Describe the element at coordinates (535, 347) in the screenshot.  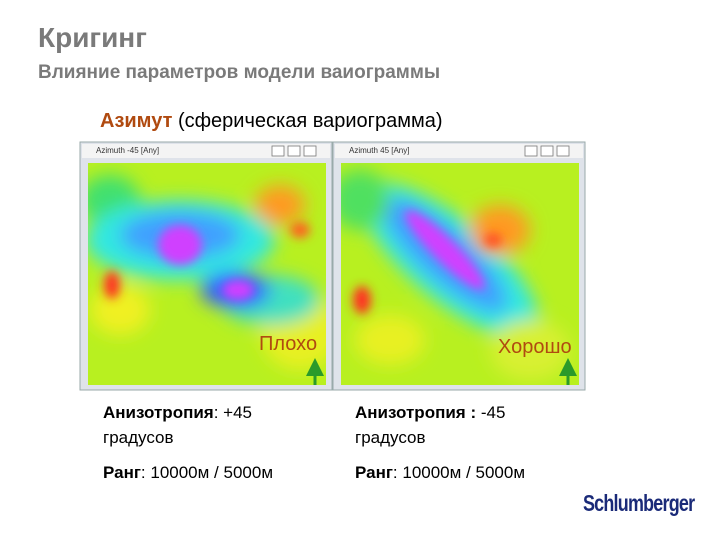
I see `verdict: Хорошо` at that location.